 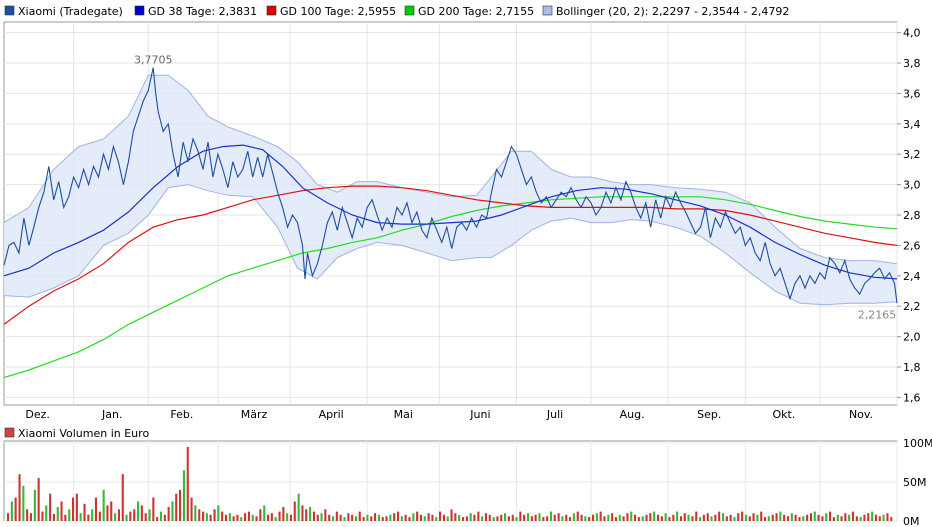 I want to click on legend-label: GD 200 Tage: 2,7155, so click(x=476, y=11).